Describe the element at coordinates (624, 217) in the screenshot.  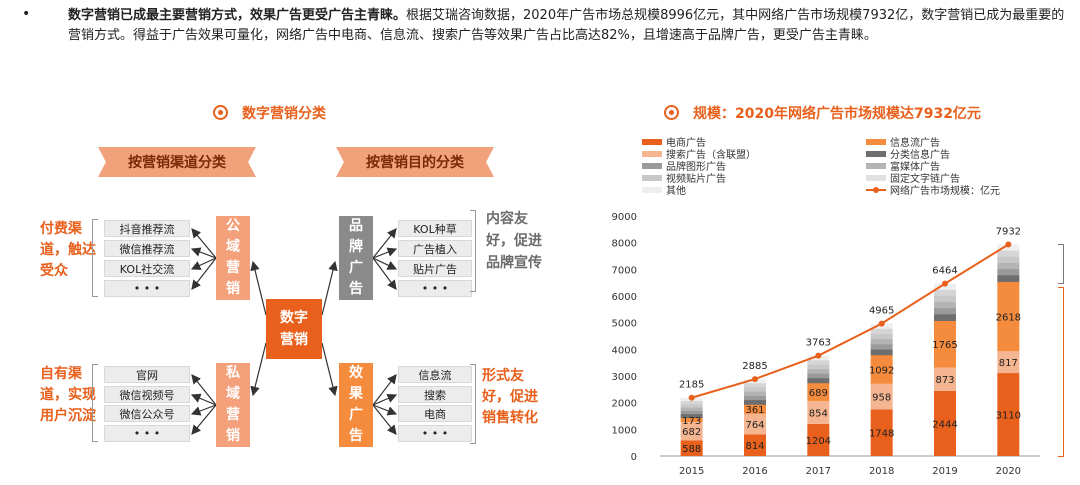
I see `y-tick-label: 9000` at that location.